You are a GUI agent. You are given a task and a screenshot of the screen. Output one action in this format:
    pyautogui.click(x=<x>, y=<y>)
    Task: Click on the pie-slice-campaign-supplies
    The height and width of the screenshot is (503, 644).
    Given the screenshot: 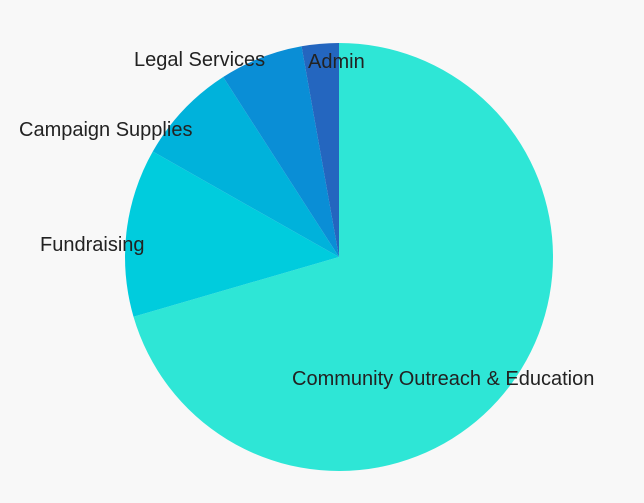 What is the action you would take?
    pyautogui.click(x=245, y=167)
    